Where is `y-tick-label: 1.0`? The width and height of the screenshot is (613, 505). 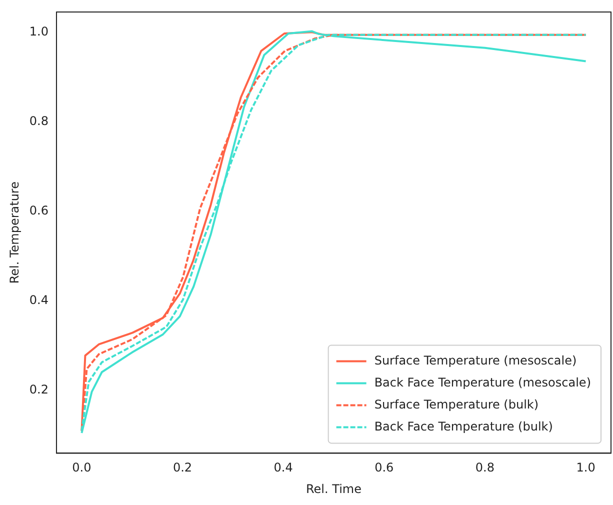 y-tick-label: 1.0 is located at coordinates (38, 31).